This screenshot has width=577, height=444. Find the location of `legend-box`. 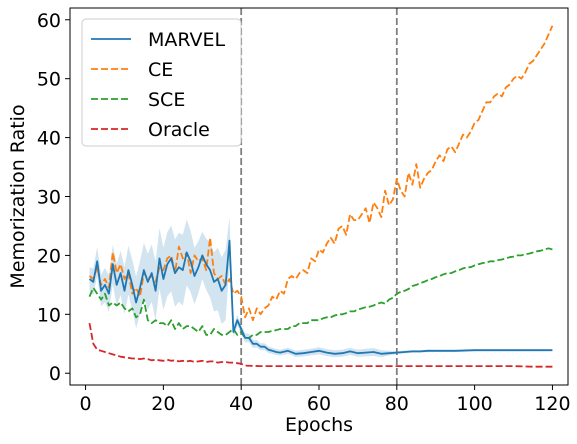

legend-box is located at coordinates (161, 82).